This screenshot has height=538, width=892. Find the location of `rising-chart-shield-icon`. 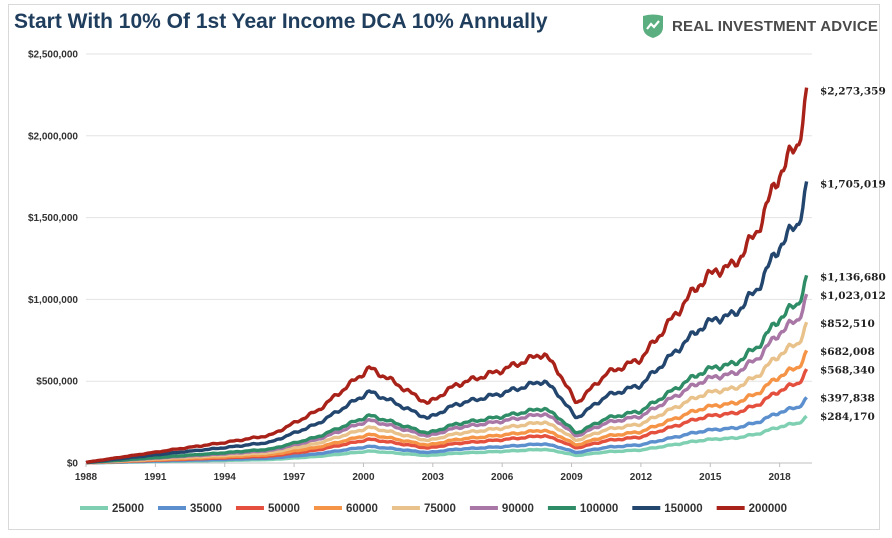

rising-chart-shield-icon is located at coordinates (653, 26).